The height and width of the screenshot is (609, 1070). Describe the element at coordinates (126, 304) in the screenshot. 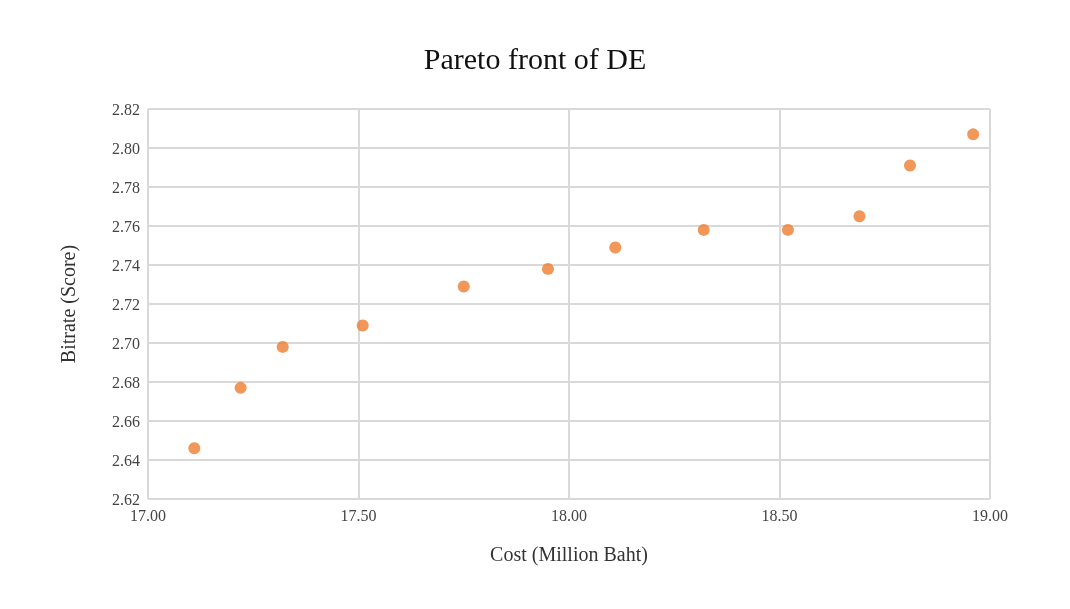

I see `y-tick-label: 2.72` at that location.